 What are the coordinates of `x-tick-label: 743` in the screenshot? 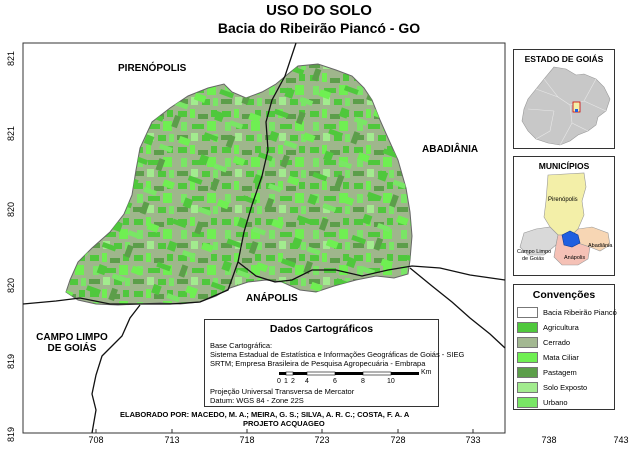 It's located at (621, 440).